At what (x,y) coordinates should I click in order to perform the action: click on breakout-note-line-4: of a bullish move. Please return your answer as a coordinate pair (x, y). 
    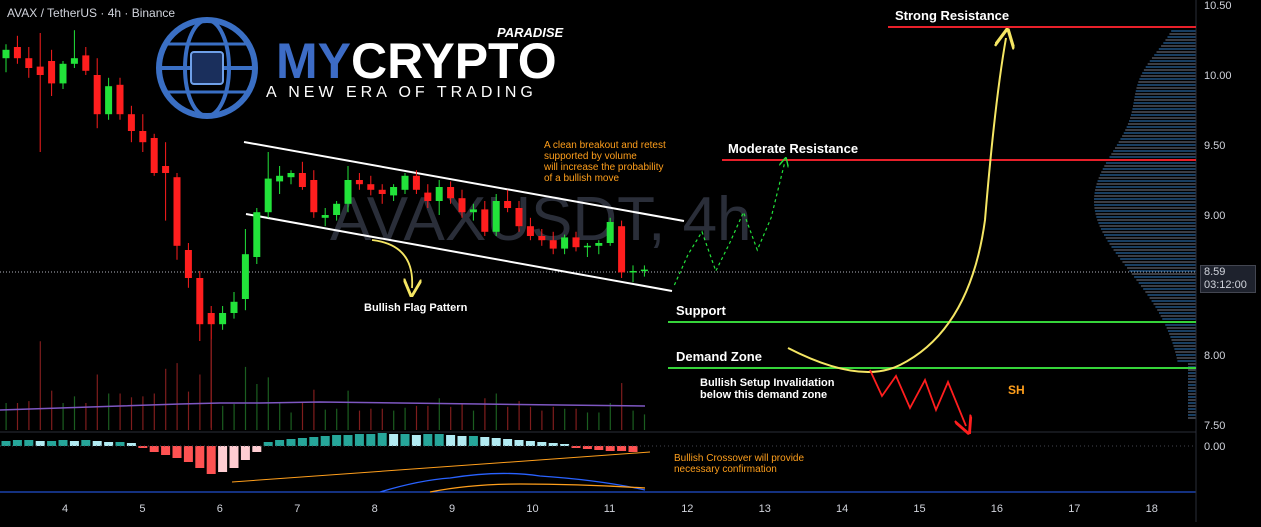
    Looking at the image, I should click on (581, 178).